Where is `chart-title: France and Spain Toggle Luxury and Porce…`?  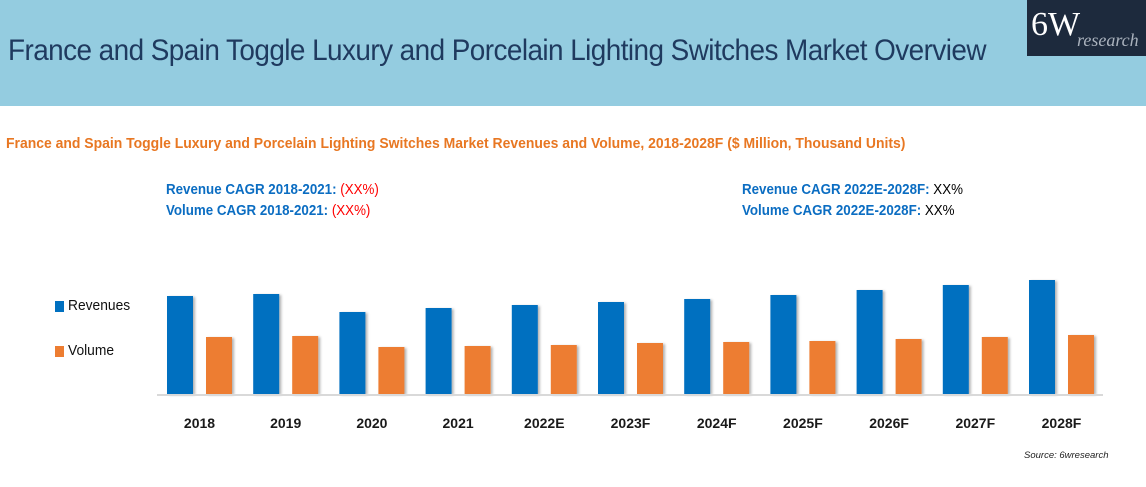
chart-title: France and Spain Toggle Luxury and Porce… is located at coordinates (456, 143).